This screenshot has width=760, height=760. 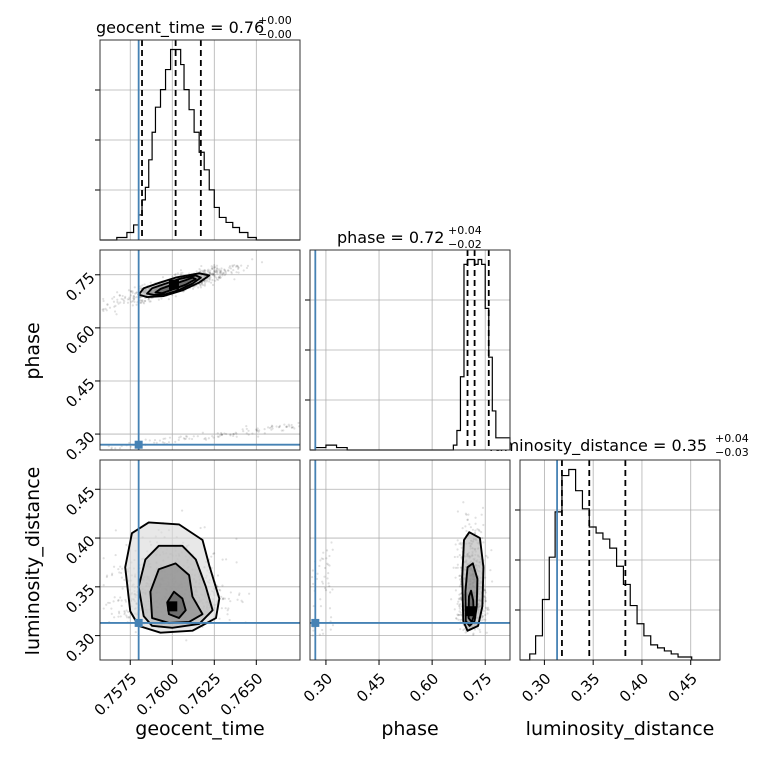 What do you see at coordinates (371, 688) in the screenshot?
I see `x-tick-label-phase: 0.45` at bounding box center [371, 688].